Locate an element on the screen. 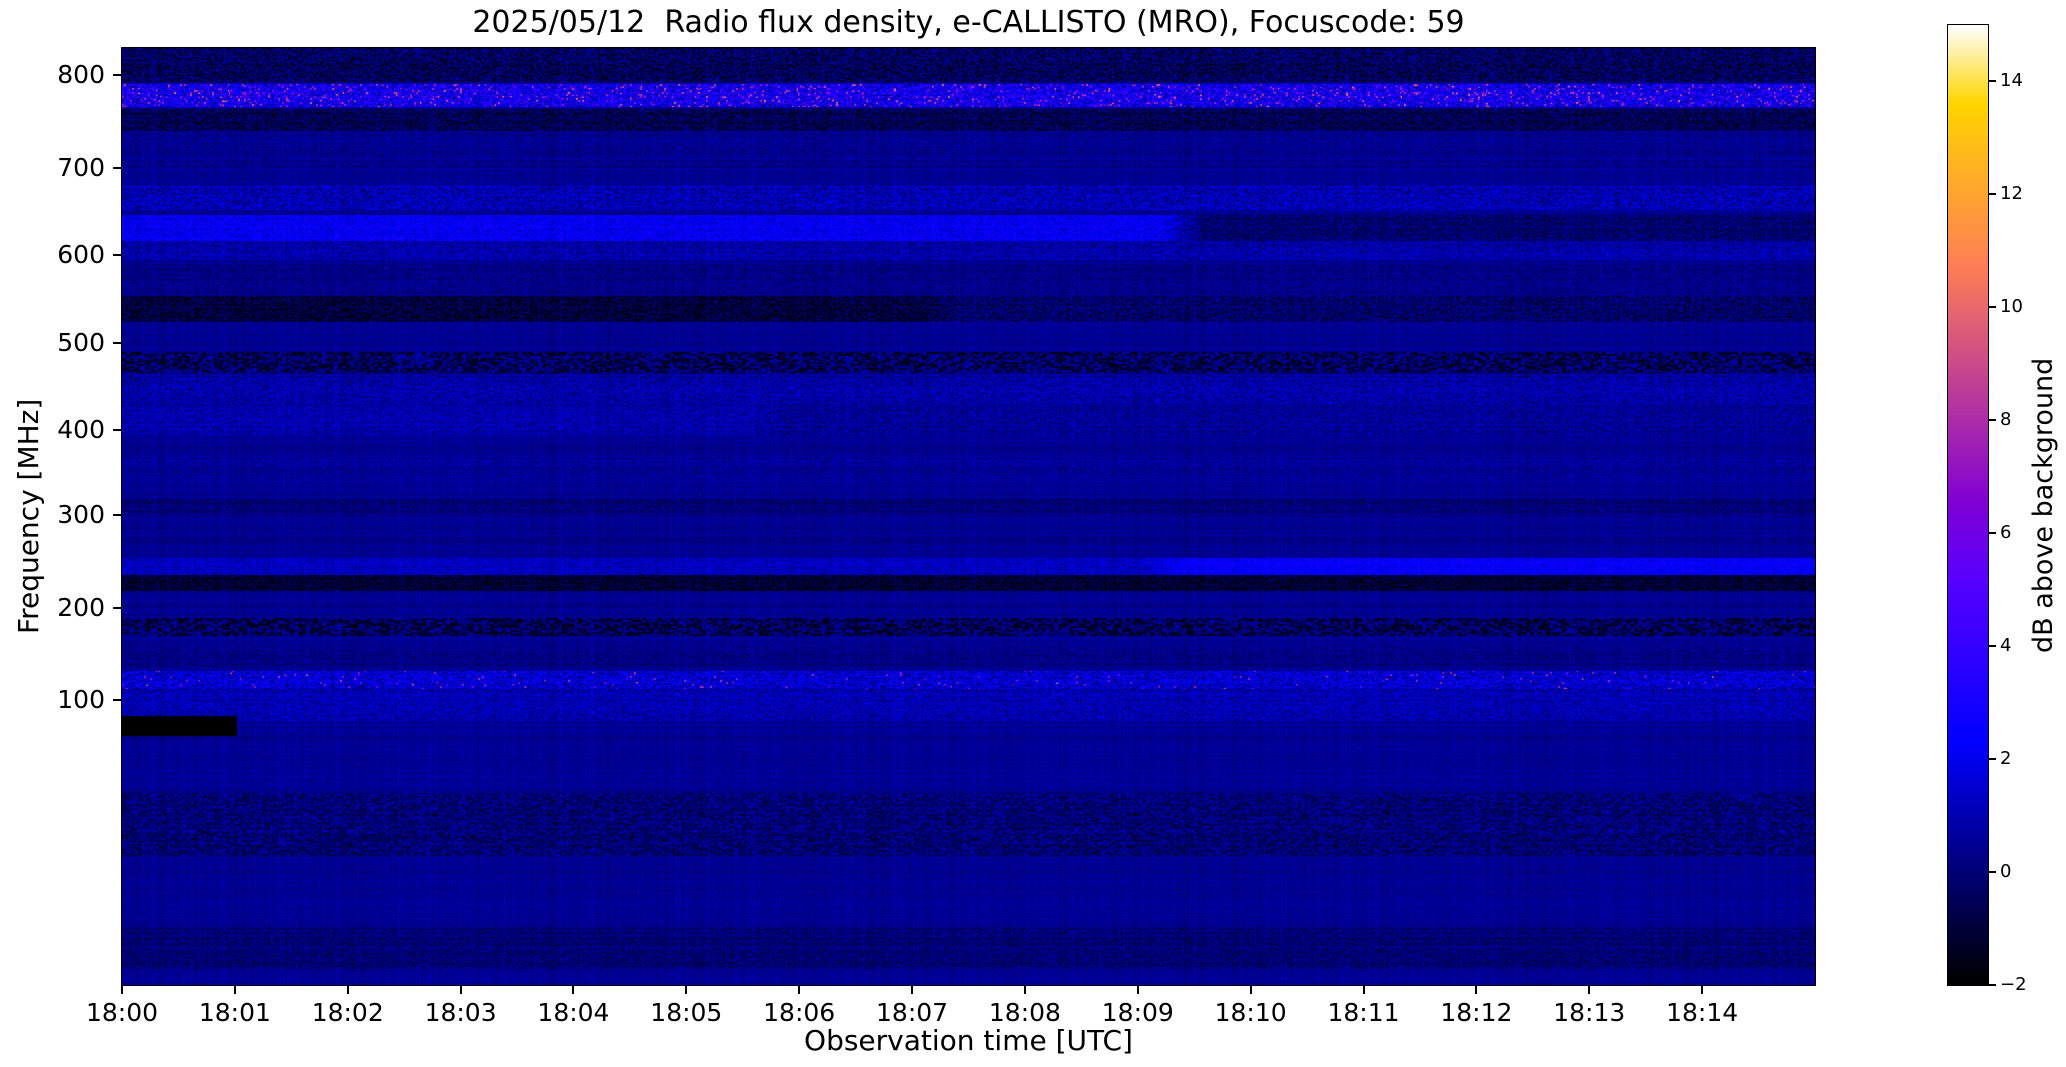  x-tick-label: 18:01 is located at coordinates (234, 1012).